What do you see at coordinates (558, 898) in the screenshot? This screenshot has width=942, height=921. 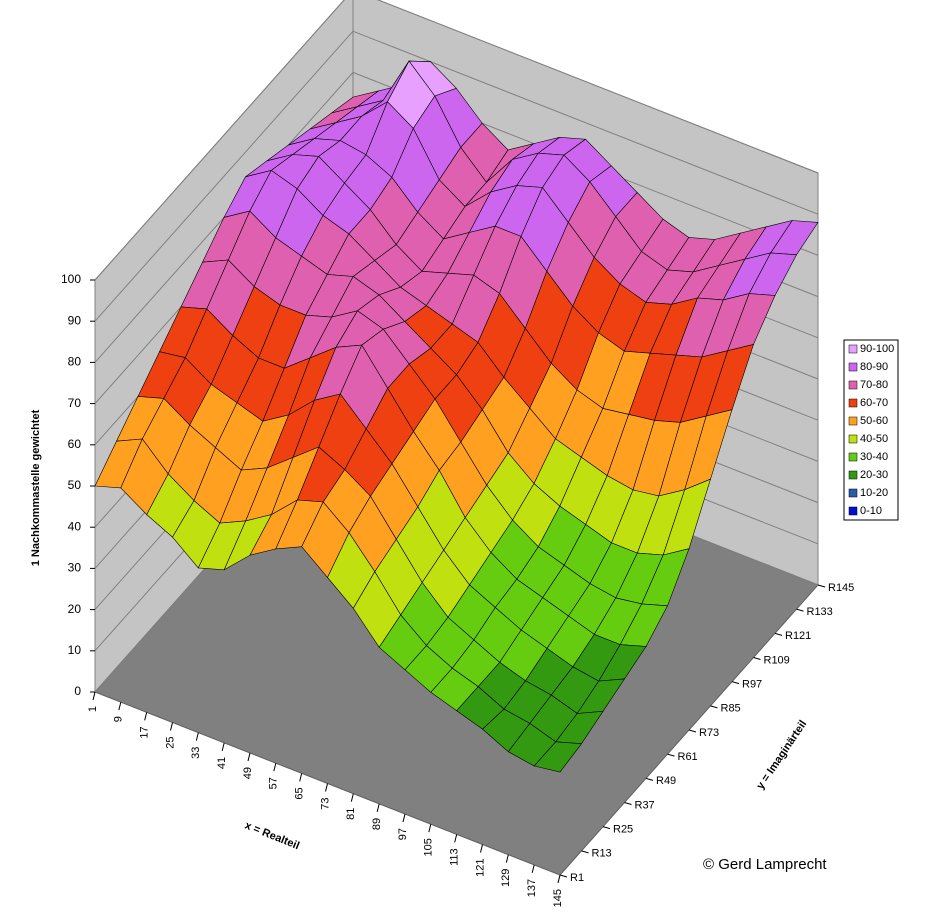 I see `x-tick-label: 145` at bounding box center [558, 898].